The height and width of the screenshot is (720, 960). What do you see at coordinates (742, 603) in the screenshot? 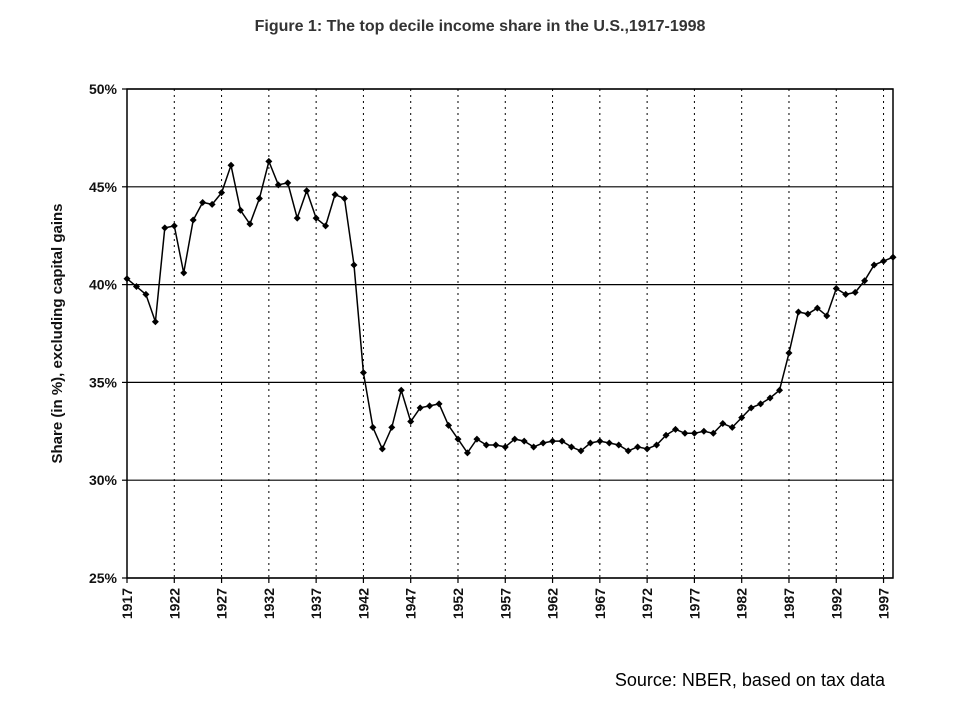
I see `x-tick-label: 1982` at bounding box center [742, 603].